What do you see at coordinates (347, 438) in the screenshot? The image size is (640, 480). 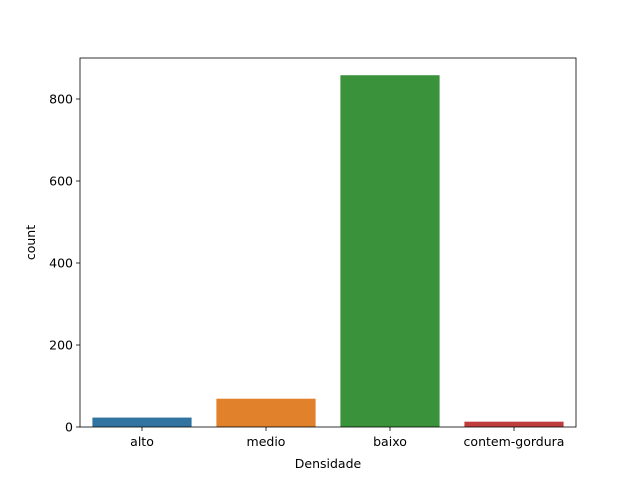 I see `x-axis: alto medio baixo contem-gordura` at bounding box center [347, 438].